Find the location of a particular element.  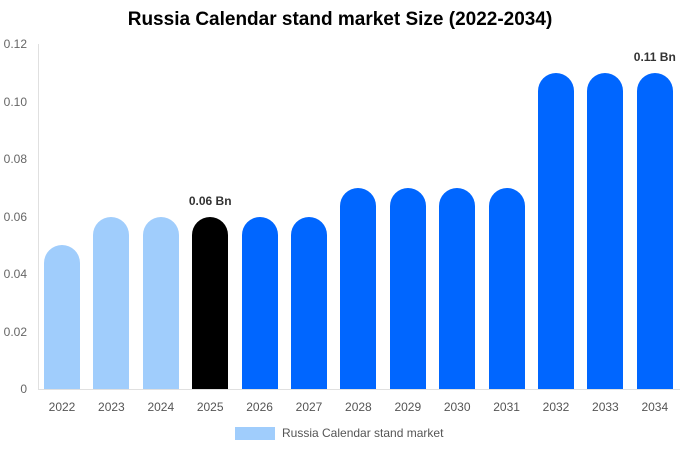

x-tick-label: 2032 is located at coordinates (556, 407).